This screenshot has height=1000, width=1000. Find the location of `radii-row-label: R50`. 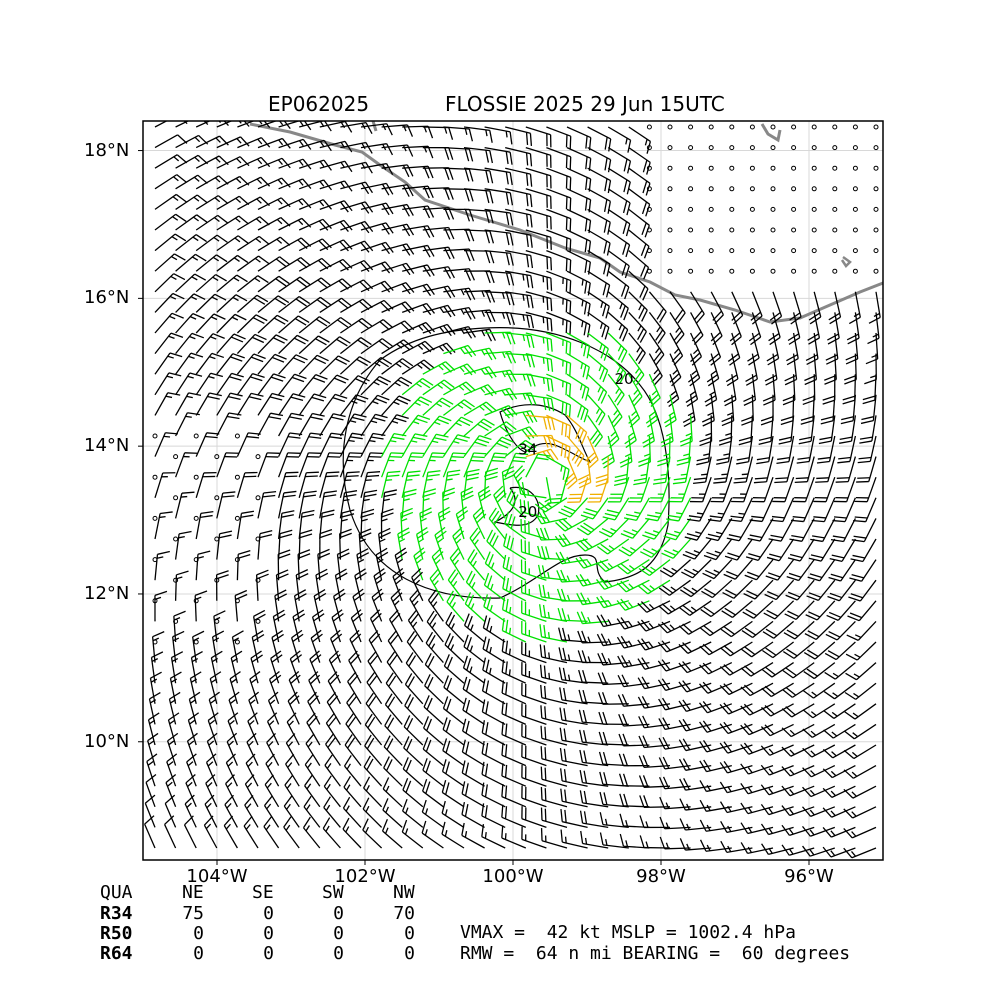

radii-row-label: R50 is located at coordinates (116, 933).